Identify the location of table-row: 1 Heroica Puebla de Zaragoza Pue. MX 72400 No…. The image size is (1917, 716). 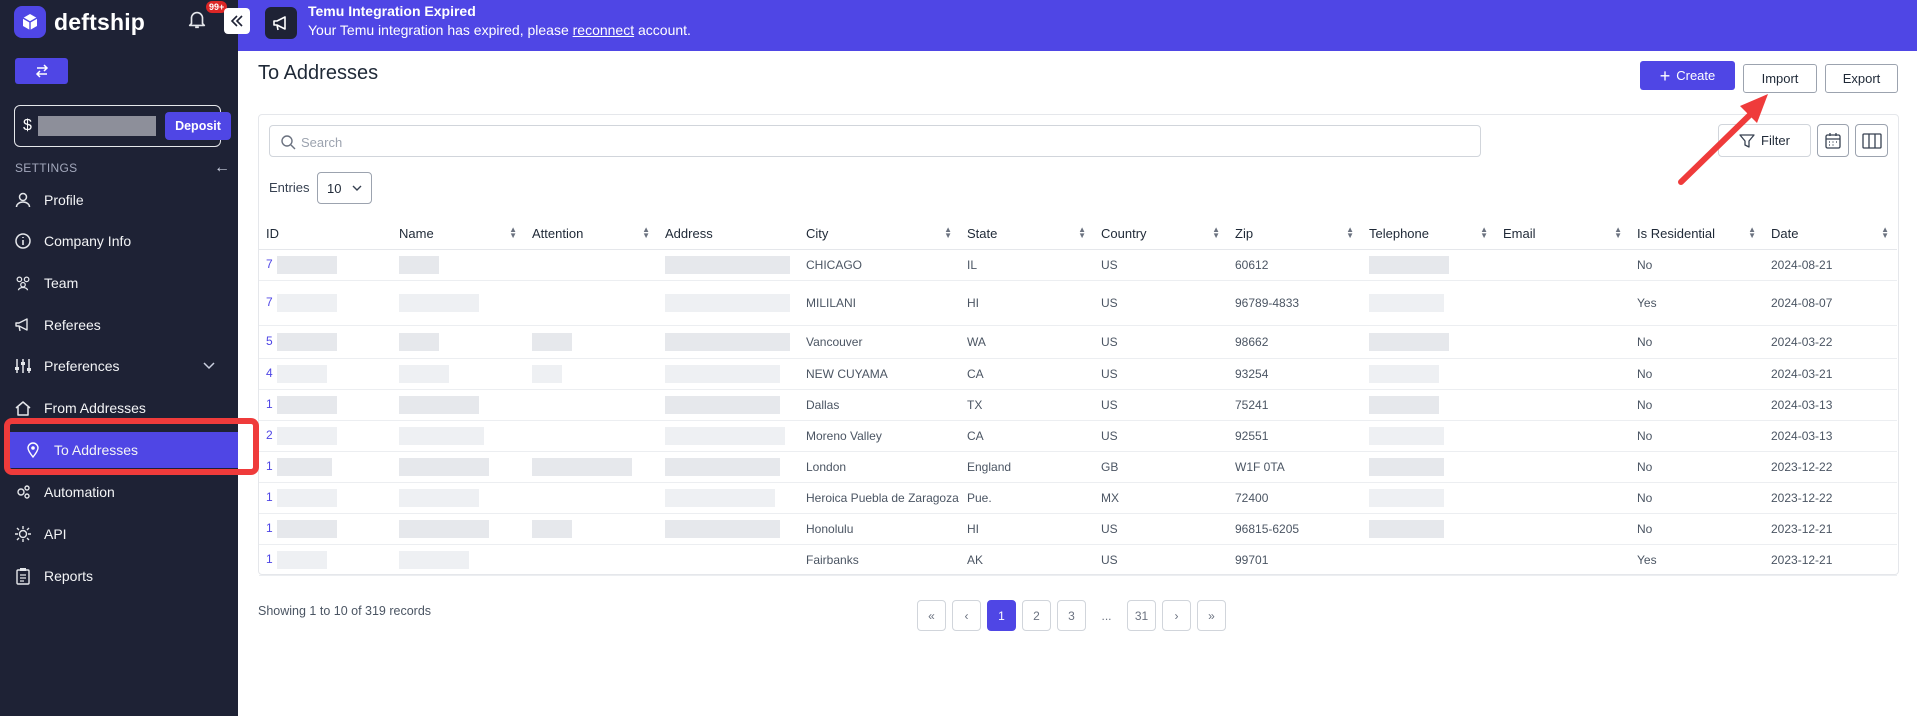
(1078, 498).